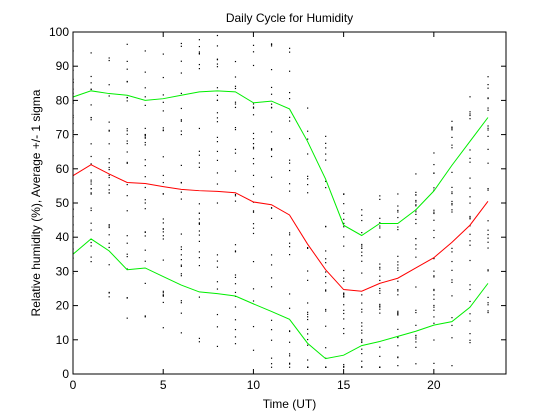 The height and width of the screenshot is (420, 560). I want to click on x-tick-label: 5, so click(163, 385).